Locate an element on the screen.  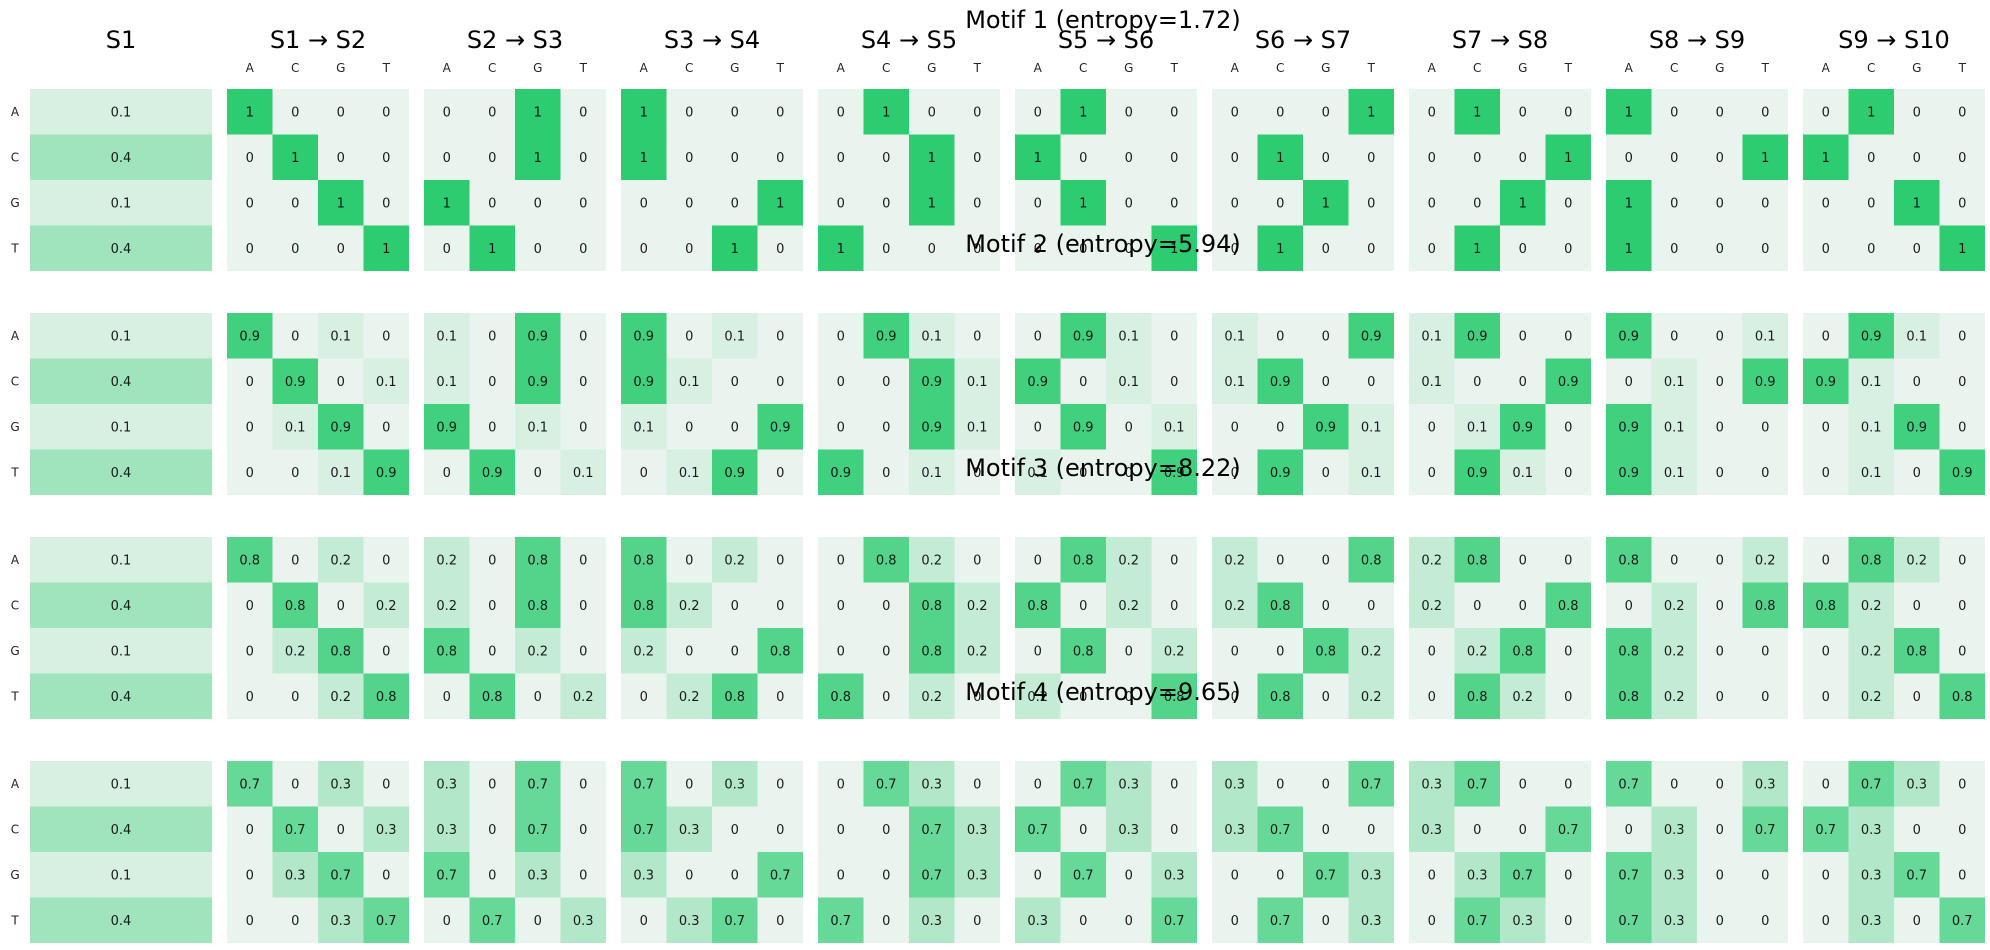
transition-value: 1 is located at coordinates (386, 249).